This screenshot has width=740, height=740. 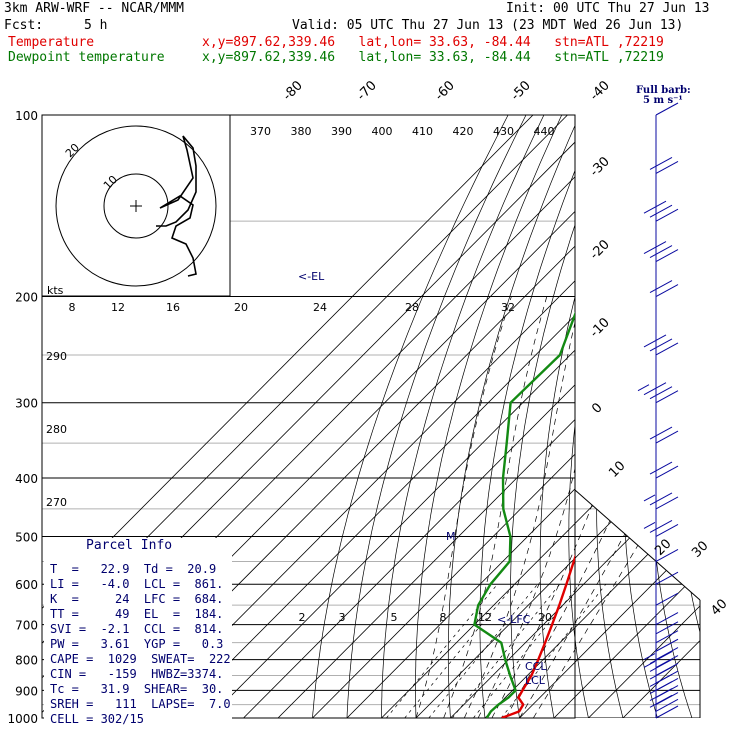 What do you see at coordinates (597, 408) in the screenshot?
I see `isotherm-label: 0` at bounding box center [597, 408].